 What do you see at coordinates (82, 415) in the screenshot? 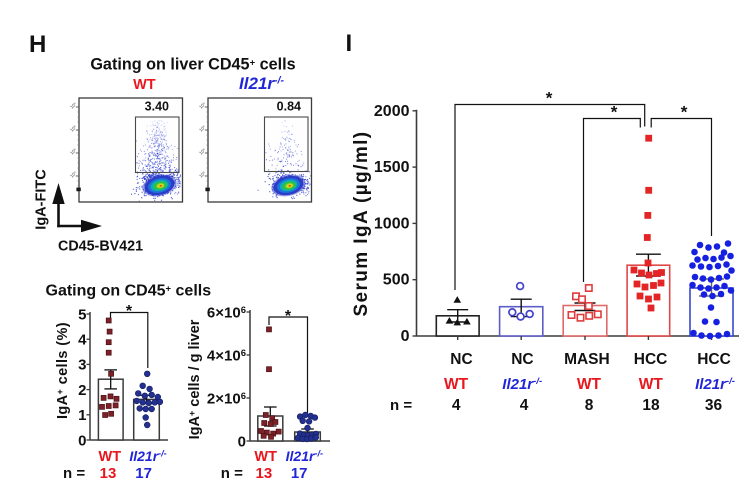
I see `svg-text: 1` at bounding box center [82, 415].